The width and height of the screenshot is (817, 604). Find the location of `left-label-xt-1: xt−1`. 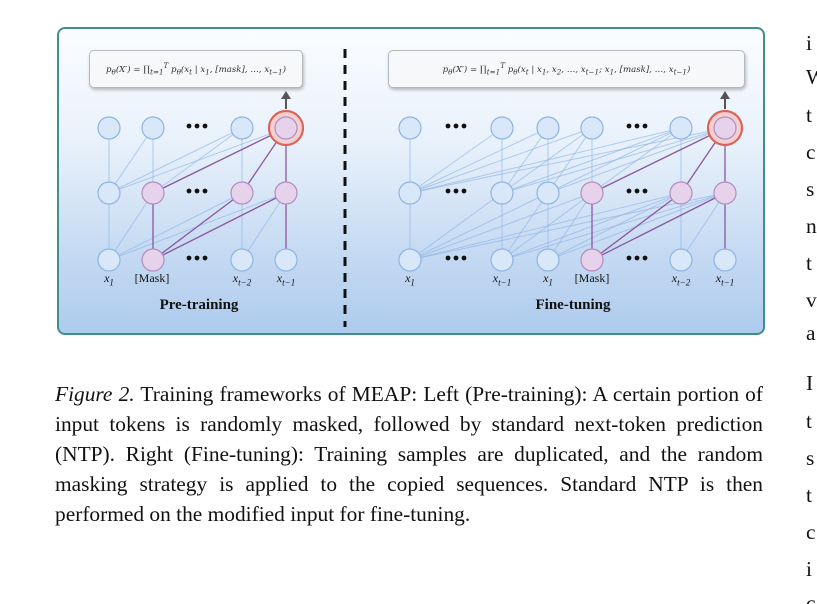

left-label-xt-1: xt−1 is located at coordinates (286, 279).